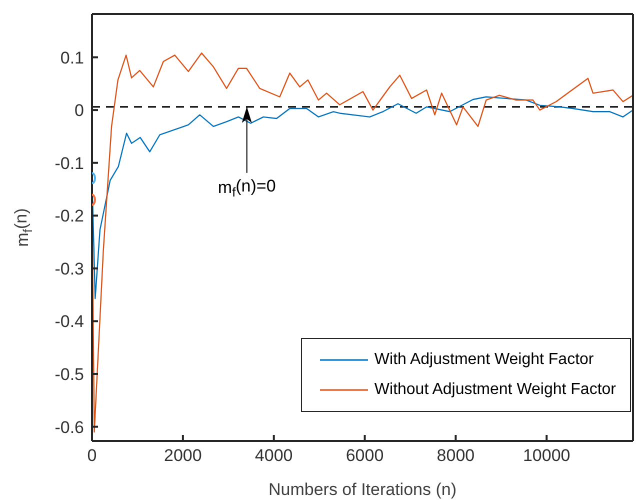 Image resolution: width=636 pixels, height=501 pixels. I want to click on y-tick-label: 0.1, so click(72, 58).